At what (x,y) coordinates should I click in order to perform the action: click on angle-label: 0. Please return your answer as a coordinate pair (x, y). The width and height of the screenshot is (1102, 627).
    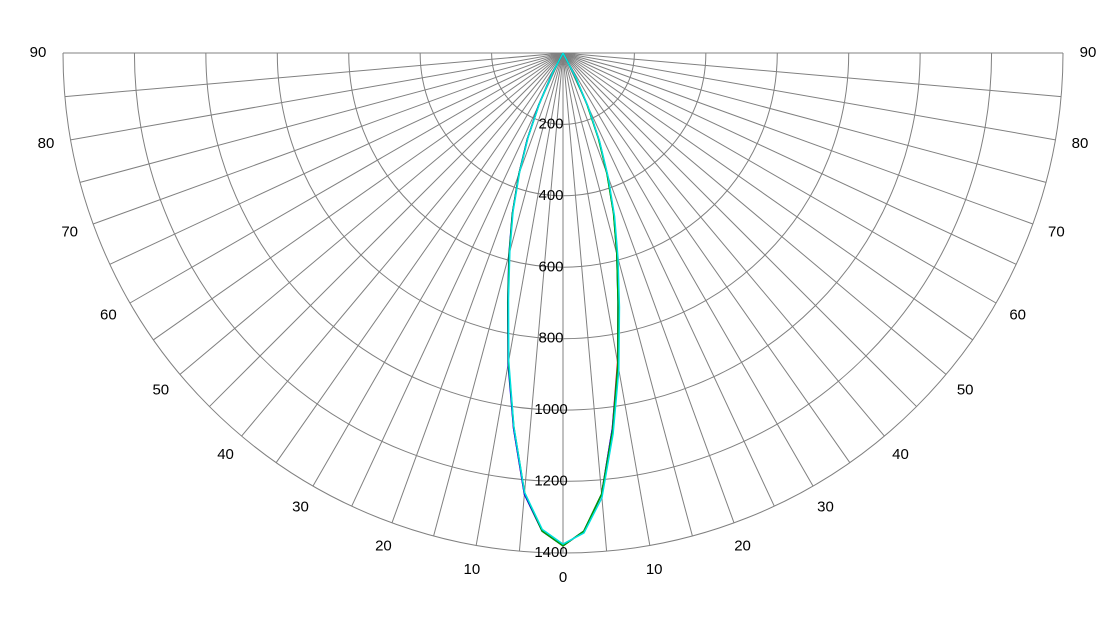
    Looking at the image, I should click on (563, 577).